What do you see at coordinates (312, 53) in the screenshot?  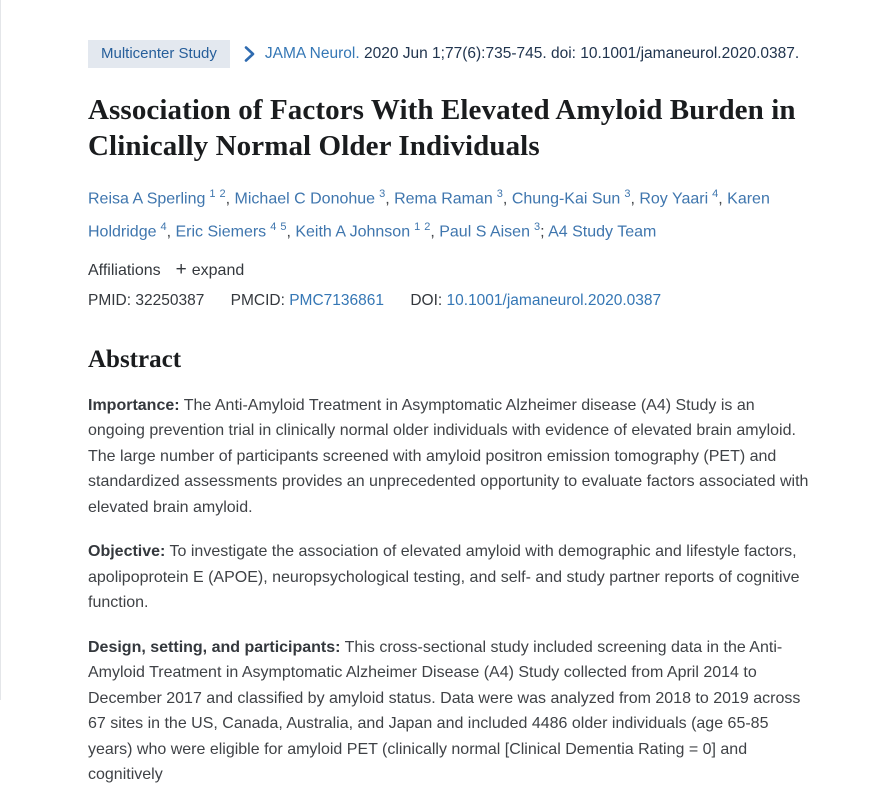 I see `journal-link: JAMA Neurol.` at bounding box center [312, 53].